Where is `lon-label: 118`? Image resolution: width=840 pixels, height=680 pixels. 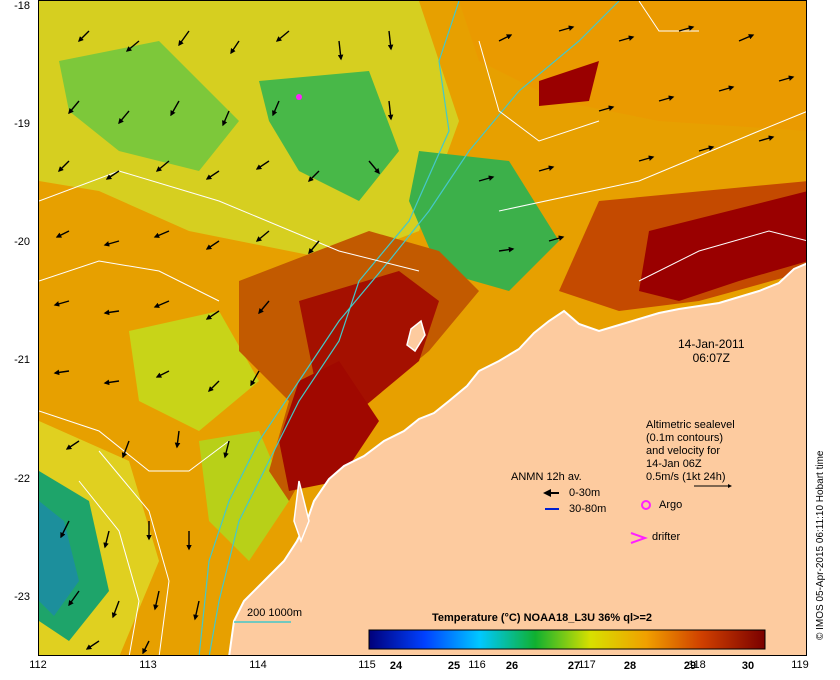 lon-label: 118 is located at coordinates (697, 665).